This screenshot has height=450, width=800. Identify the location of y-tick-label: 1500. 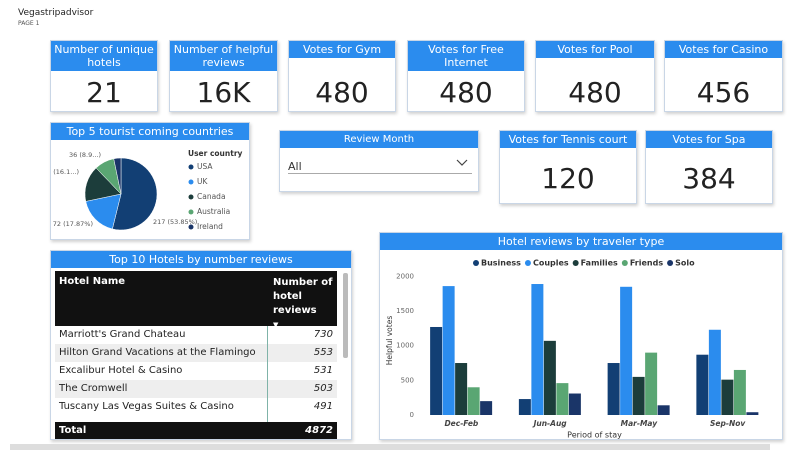
(405, 311).